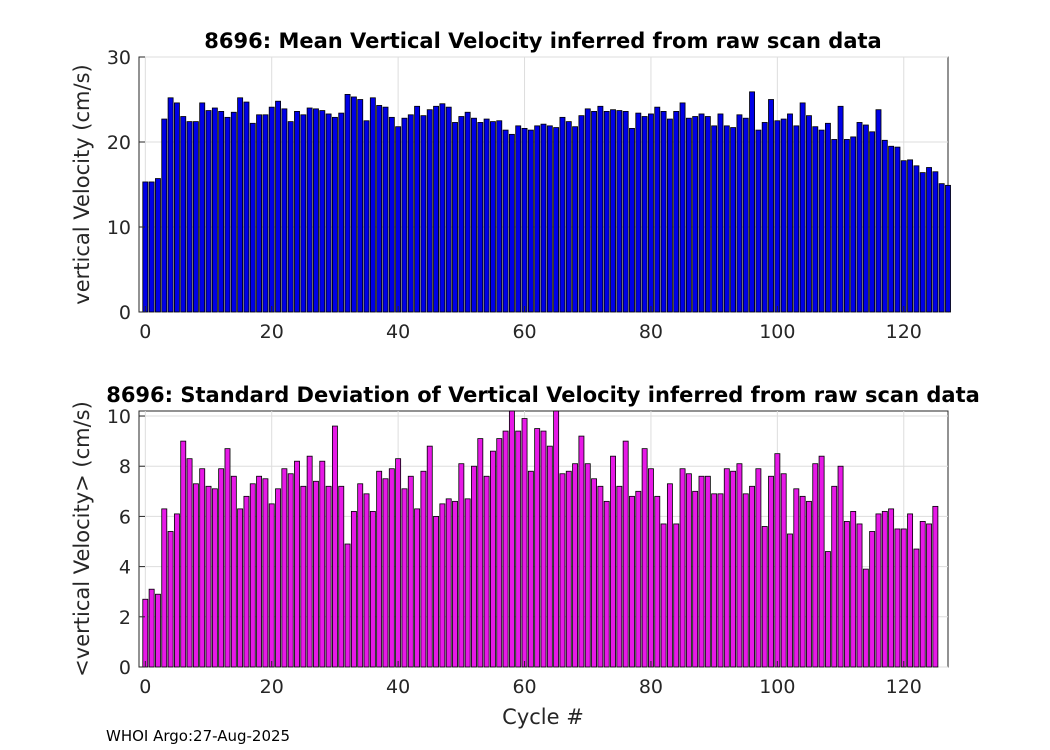 Image resolution: width=1050 pixels, height=750 pixels. I want to click on stddev-ytick-label: 2, so click(125, 618).